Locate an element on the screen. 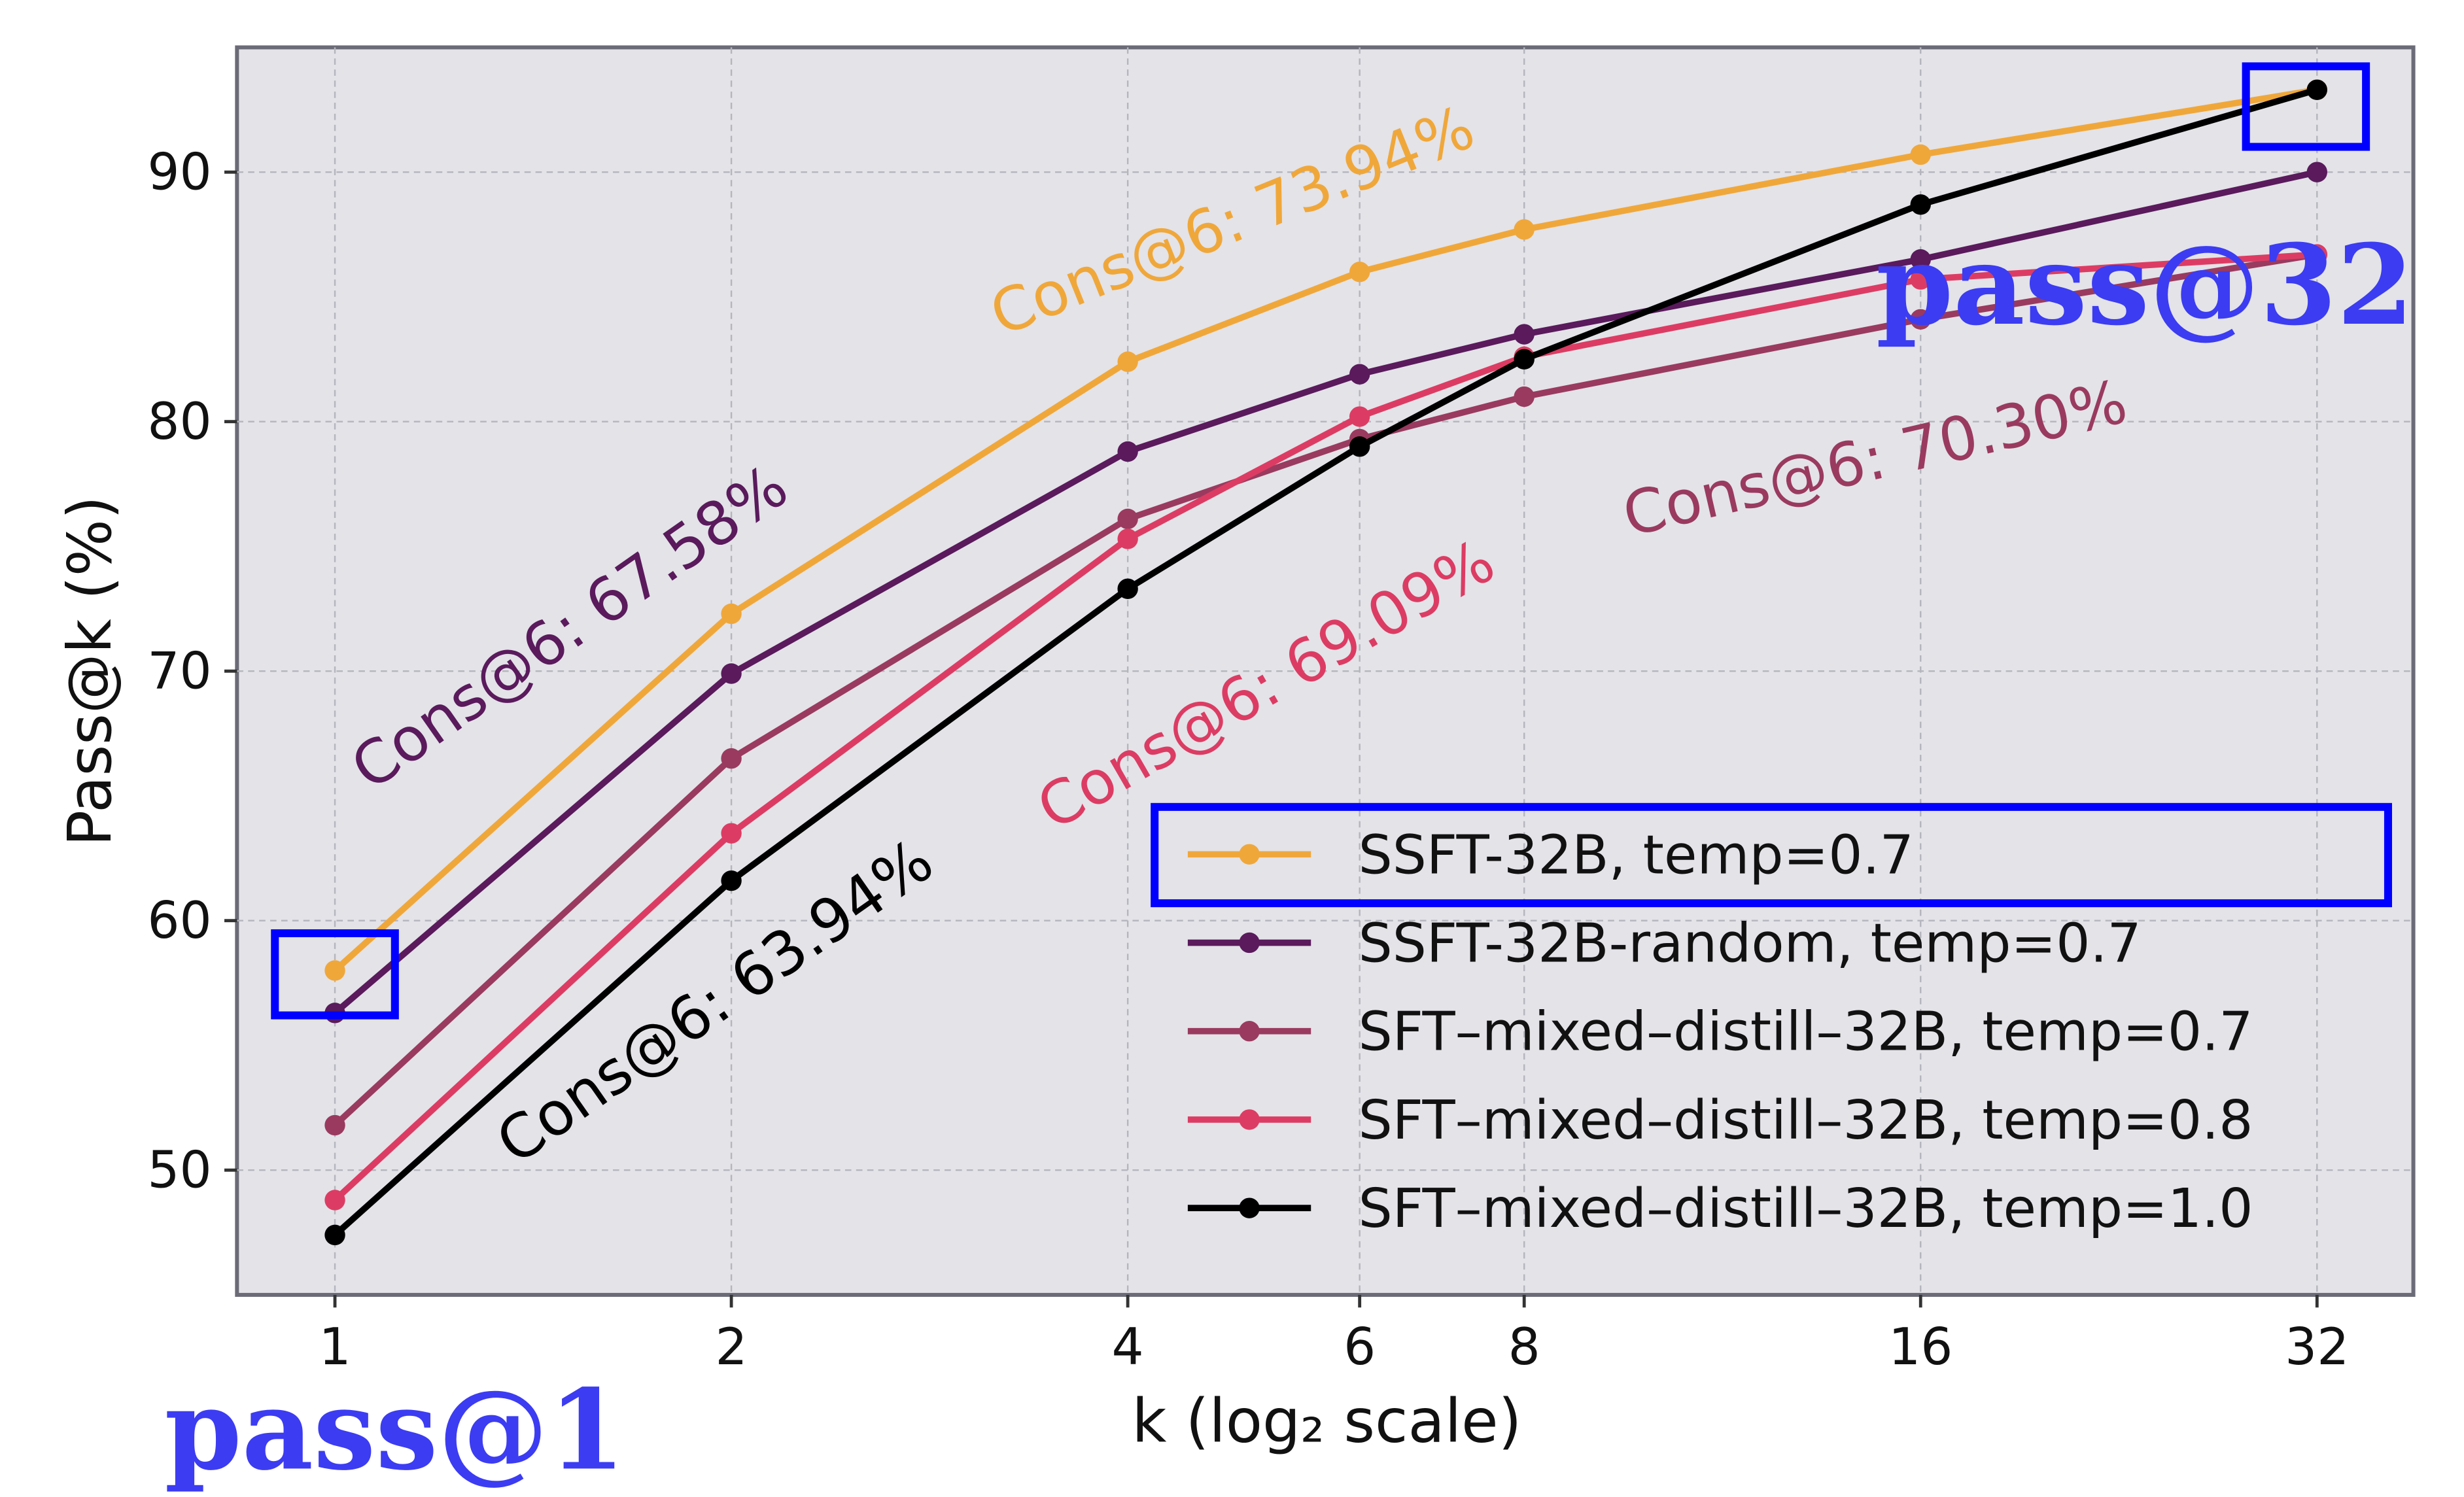  y-tick-label: 50 is located at coordinates (179, 1170).